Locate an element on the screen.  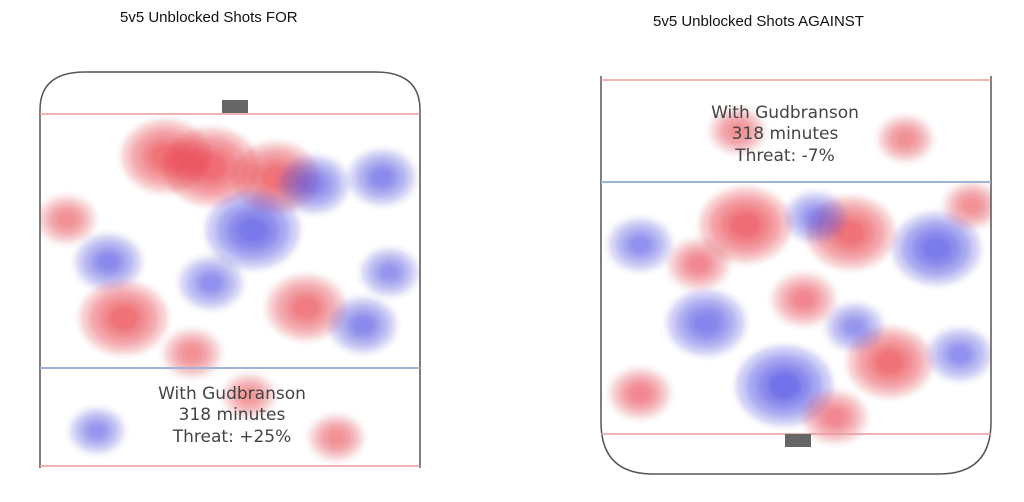
annotation-against: With Gudbranson 318 minutes Threat: -7% is located at coordinates (785, 134).